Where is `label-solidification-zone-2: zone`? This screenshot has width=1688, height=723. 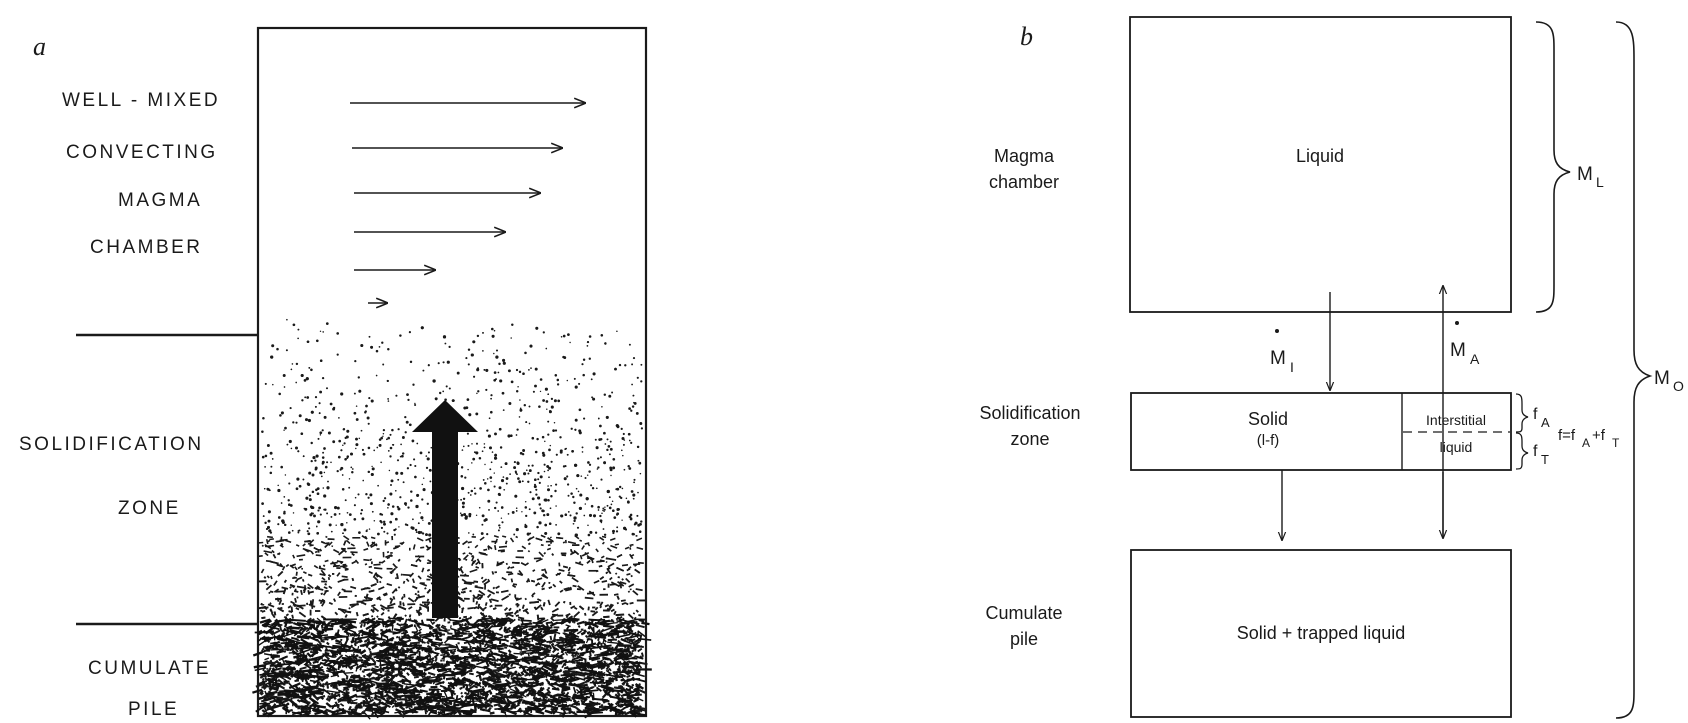 label-solidification-zone-2: zone is located at coordinates (1029, 439).